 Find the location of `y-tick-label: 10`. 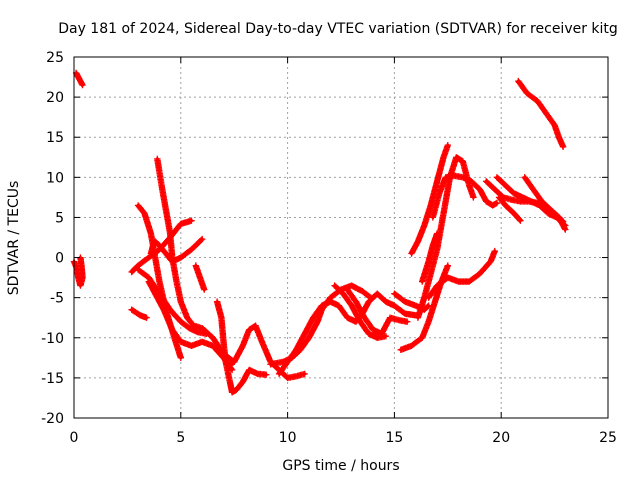

y-tick-label: 10 is located at coordinates (55, 178).